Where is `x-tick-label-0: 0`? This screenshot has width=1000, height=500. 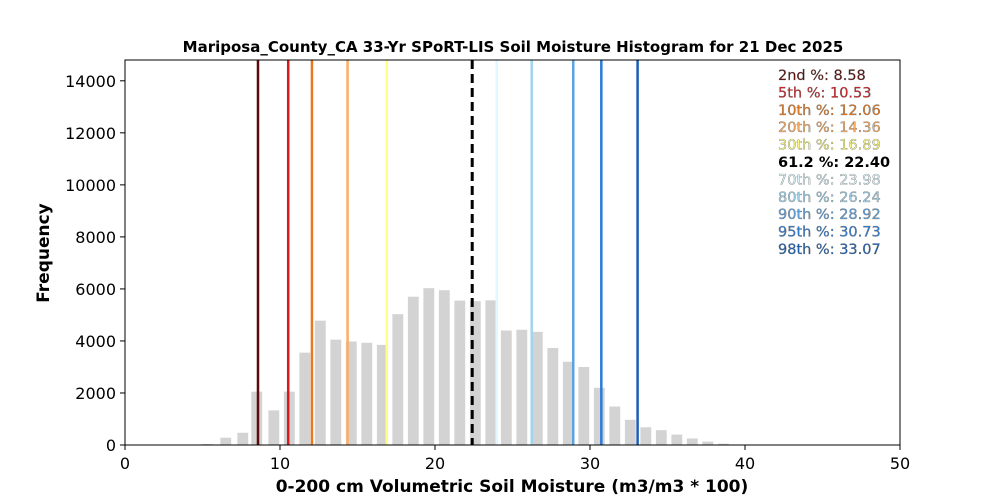 x-tick-label-0: 0 is located at coordinates (125, 463).